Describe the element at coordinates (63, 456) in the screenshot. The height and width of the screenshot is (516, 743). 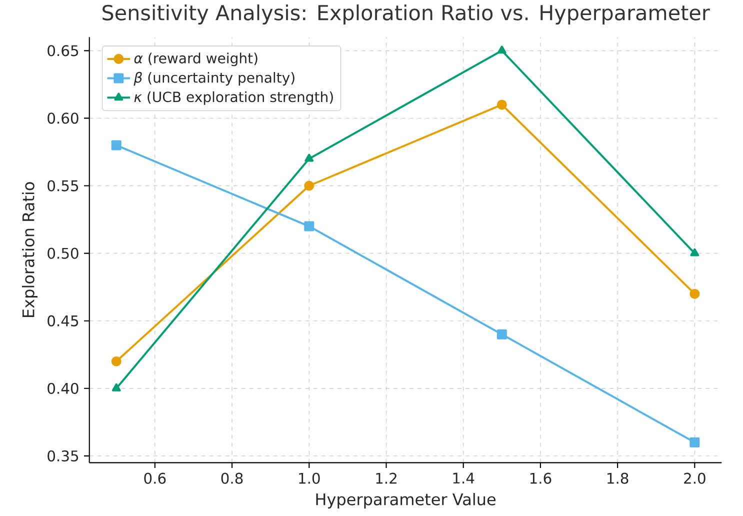
I see `y-tick-label: 0.35` at that location.